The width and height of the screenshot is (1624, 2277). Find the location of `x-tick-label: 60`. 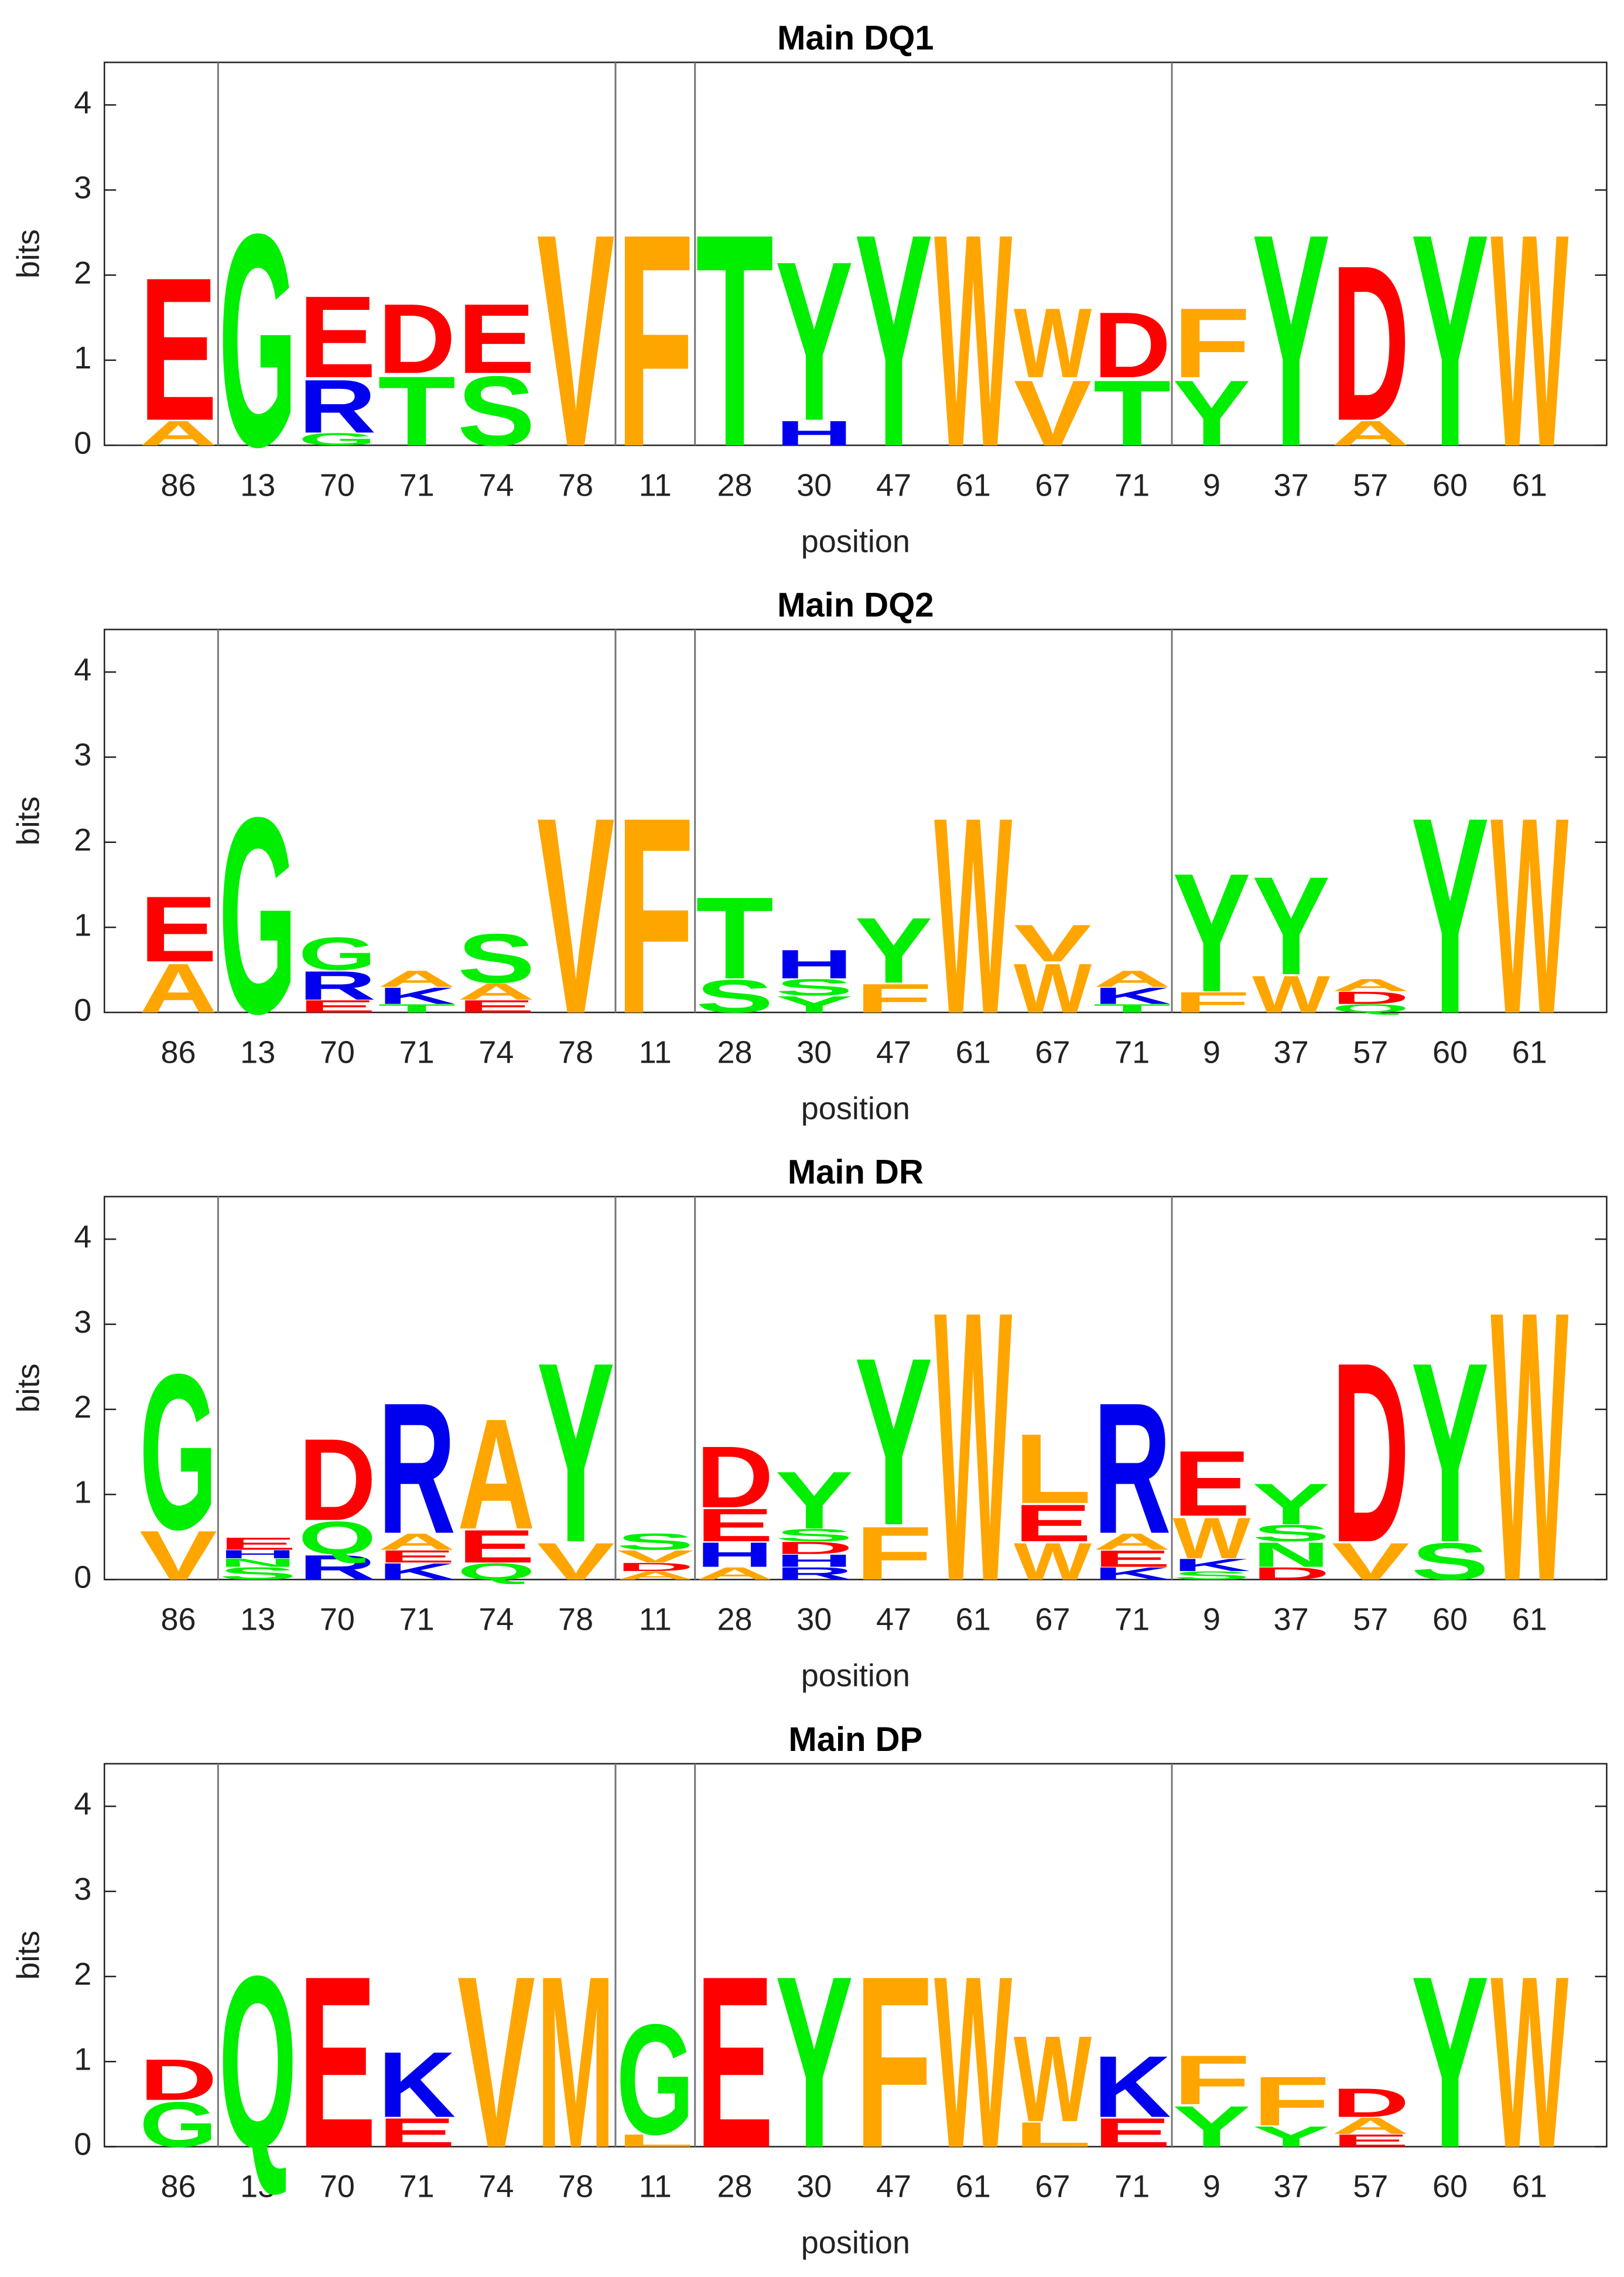

x-tick-label: 60 is located at coordinates (1450, 1052).